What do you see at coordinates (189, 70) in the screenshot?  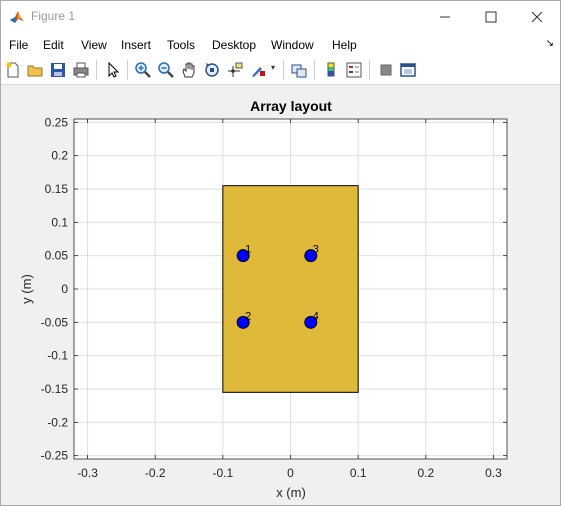 I see `pan-hand-icon` at bounding box center [189, 70].